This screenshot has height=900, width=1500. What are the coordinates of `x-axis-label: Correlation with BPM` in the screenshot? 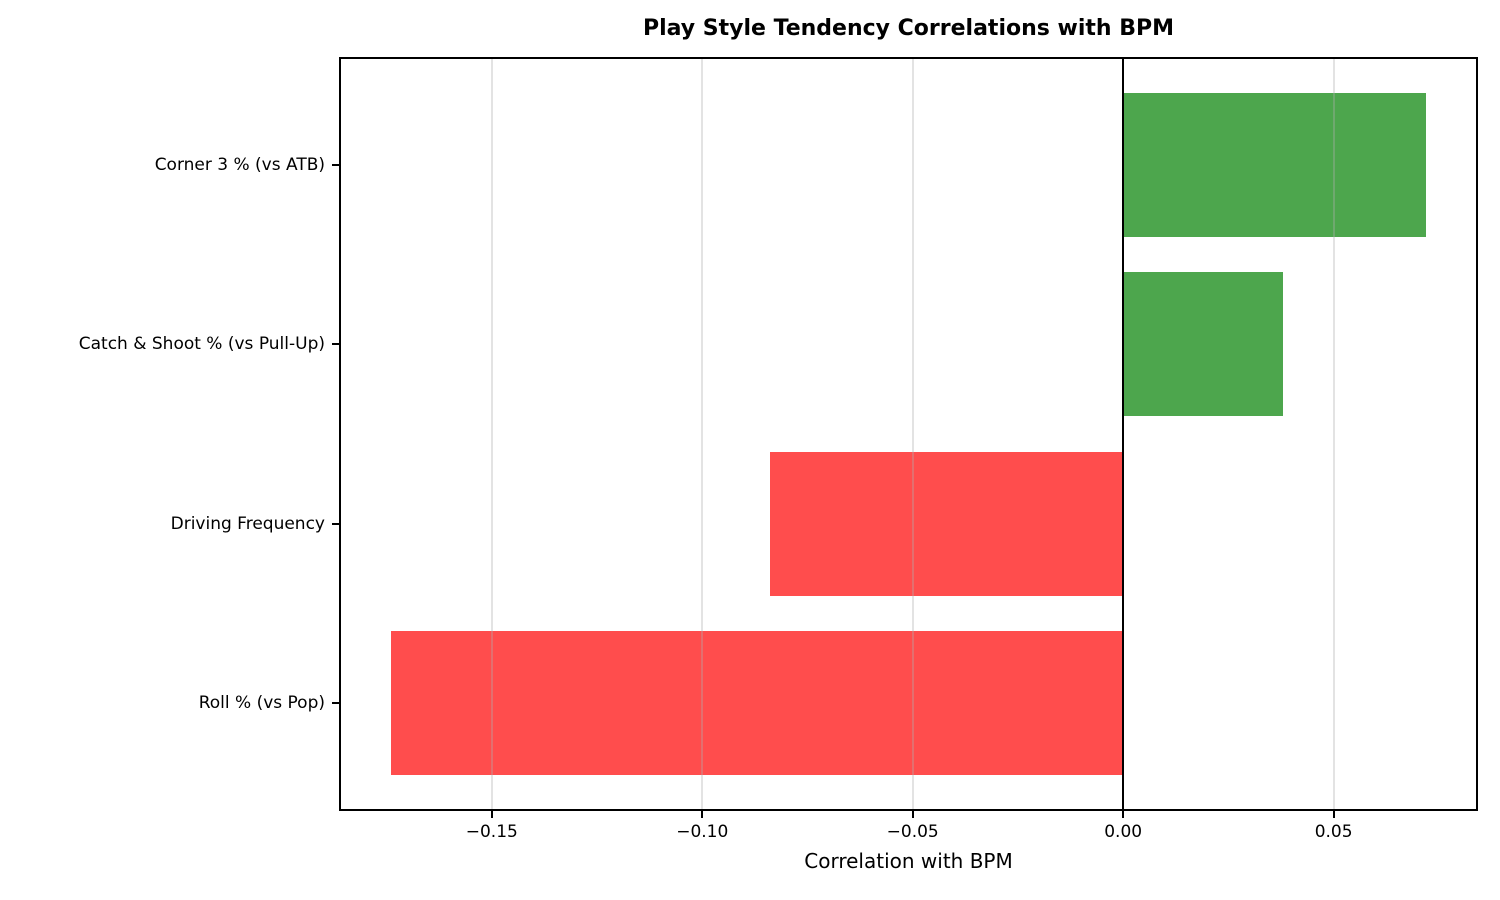 It's located at (908, 861).